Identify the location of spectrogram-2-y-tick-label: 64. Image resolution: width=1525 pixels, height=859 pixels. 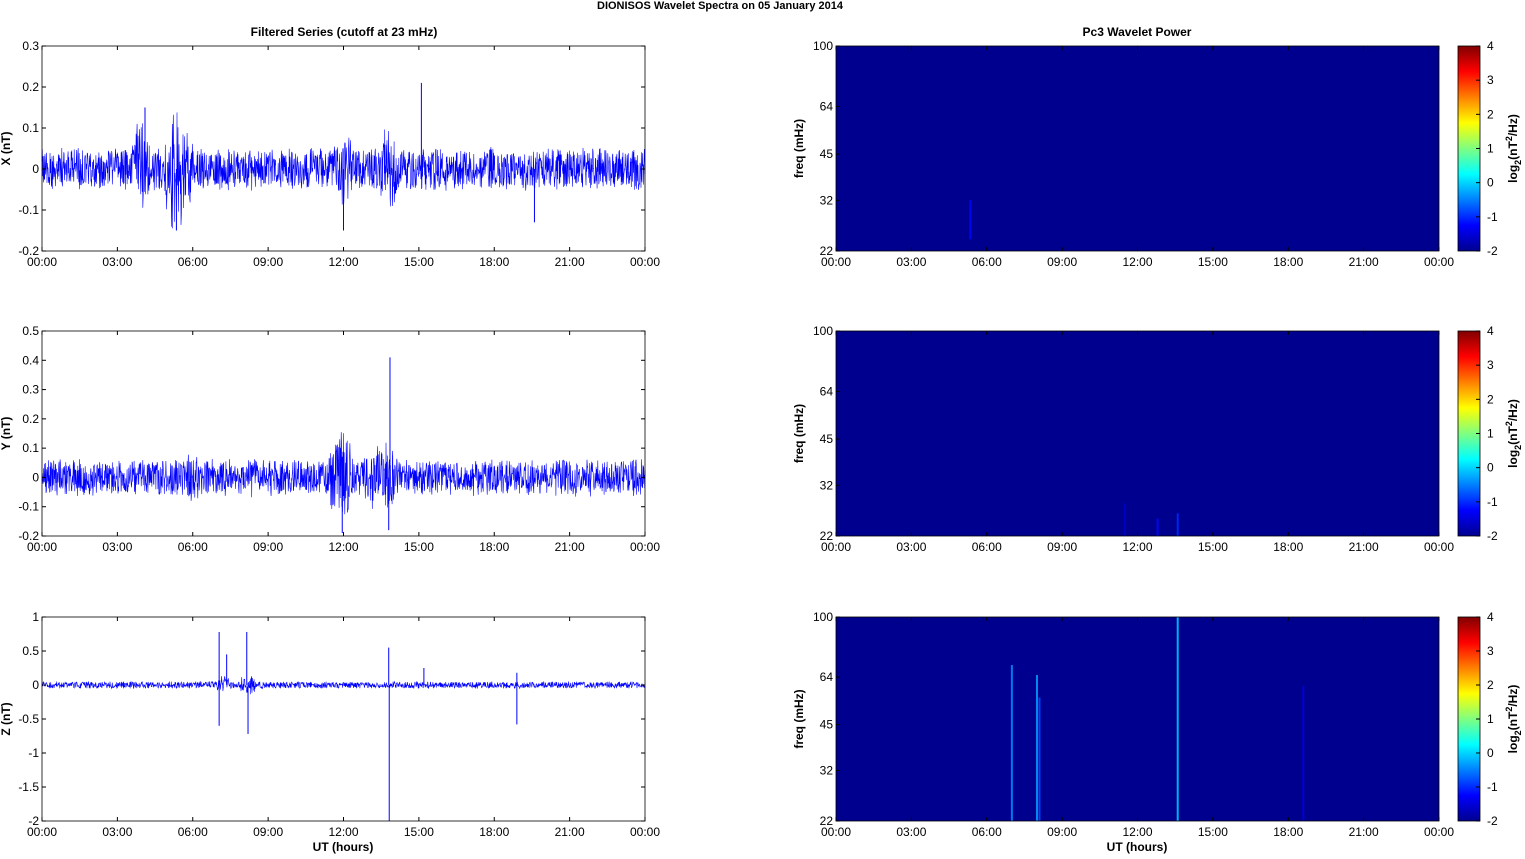
(827, 391).